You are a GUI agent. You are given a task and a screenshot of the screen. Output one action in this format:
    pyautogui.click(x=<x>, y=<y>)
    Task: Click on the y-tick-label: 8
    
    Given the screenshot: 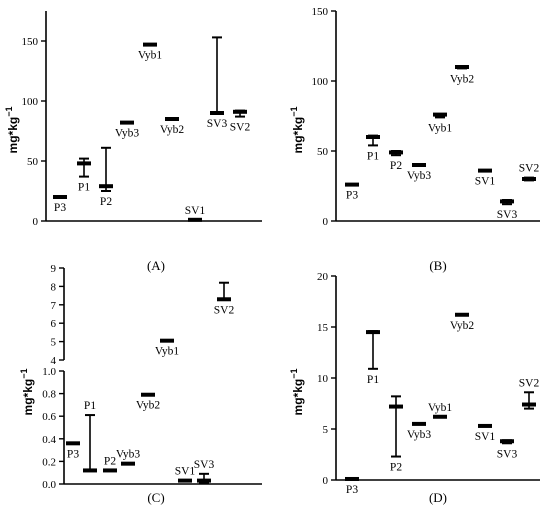 What is the action you would take?
    pyautogui.click(x=54, y=287)
    